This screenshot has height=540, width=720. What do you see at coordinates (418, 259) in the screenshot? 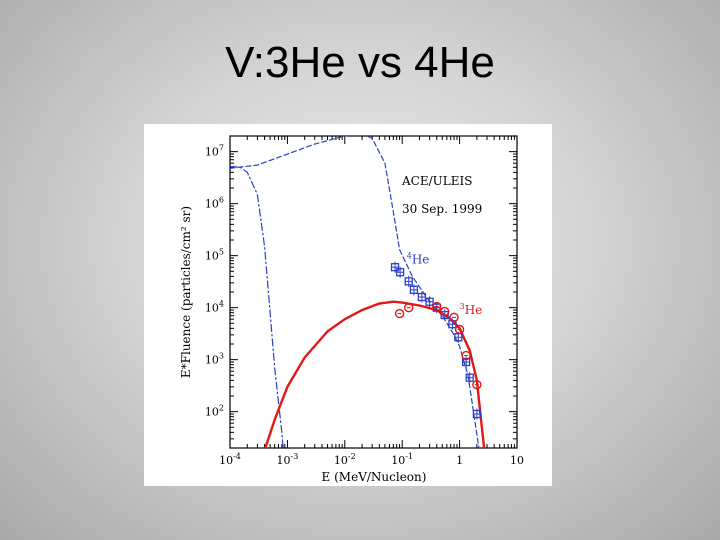
I see `he4-series-label: 4He` at bounding box center [418, 259].